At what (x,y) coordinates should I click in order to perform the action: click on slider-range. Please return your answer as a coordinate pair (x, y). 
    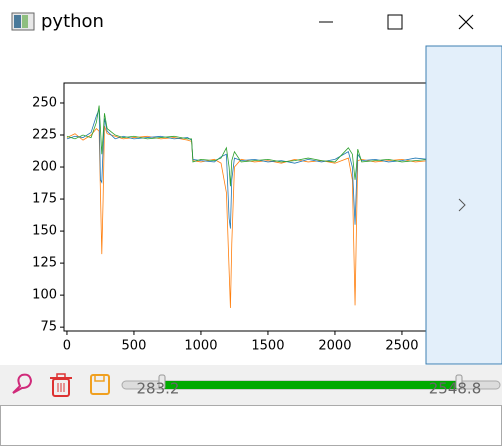
    Looking at the image, I should click on (310, 385).